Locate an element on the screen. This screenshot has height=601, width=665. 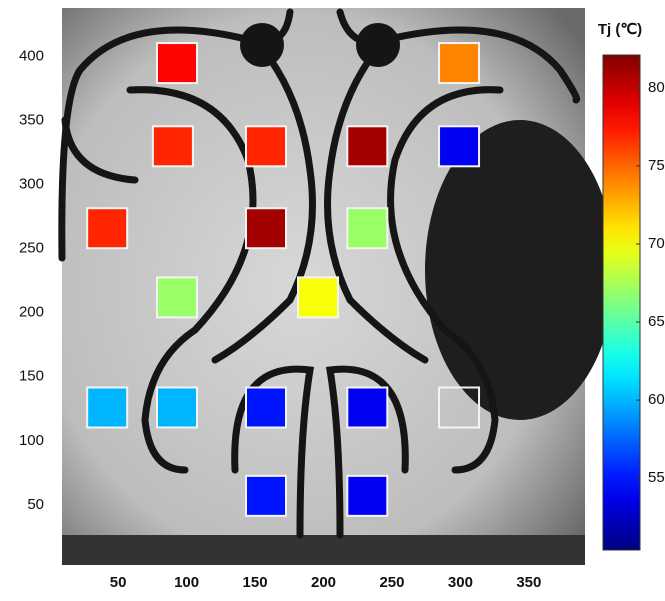
colorbar-tick-label: 80 is located at coordinates (656, 87).